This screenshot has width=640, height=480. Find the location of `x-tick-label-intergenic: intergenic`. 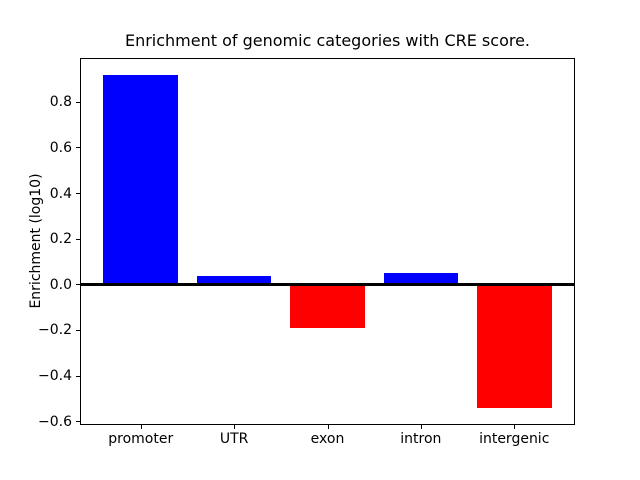

x-tick-label-intergenic: intergenic is located at coordinates (514, 439).